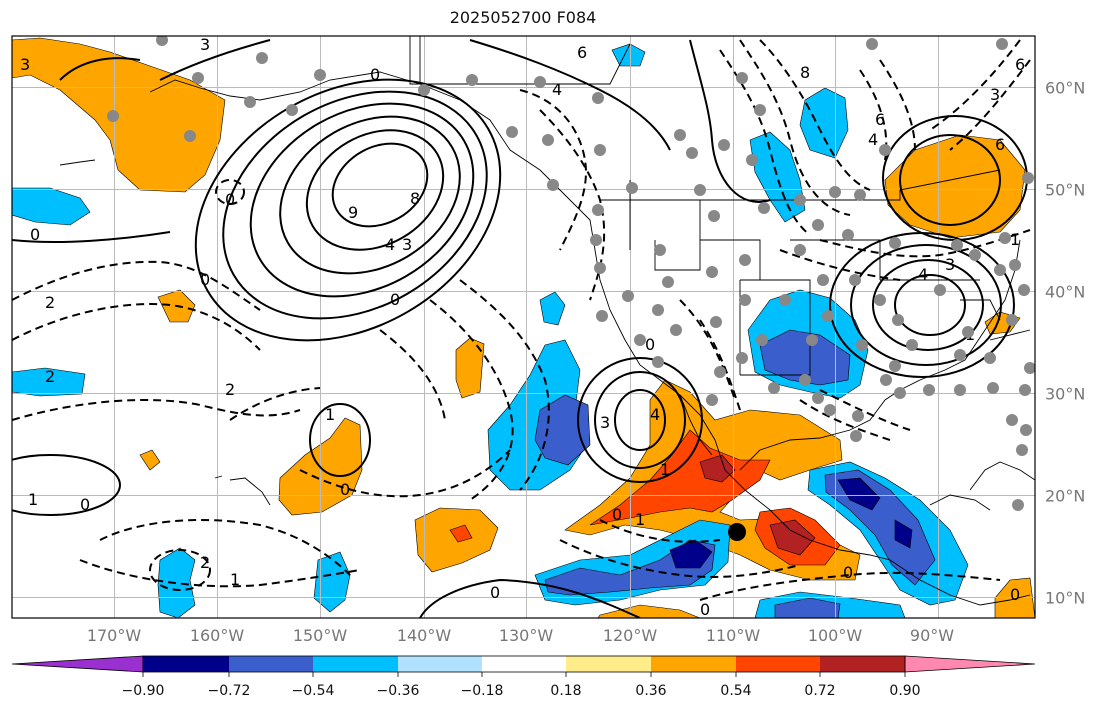 The height and width of the screenshot is (712, 1105). Describe the element at coordinates (398, 691) in the screenshot. I see `colorbar-tick-label: −0.36` at that location.